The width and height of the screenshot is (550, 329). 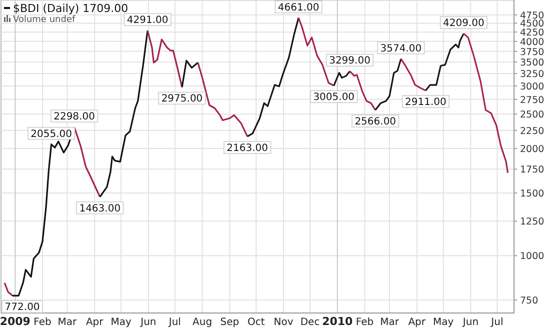 What do you see at coordinates (230, 322) in the screenshot?
I see `x-tick-label: Sep` at bounding box center [230, 322].